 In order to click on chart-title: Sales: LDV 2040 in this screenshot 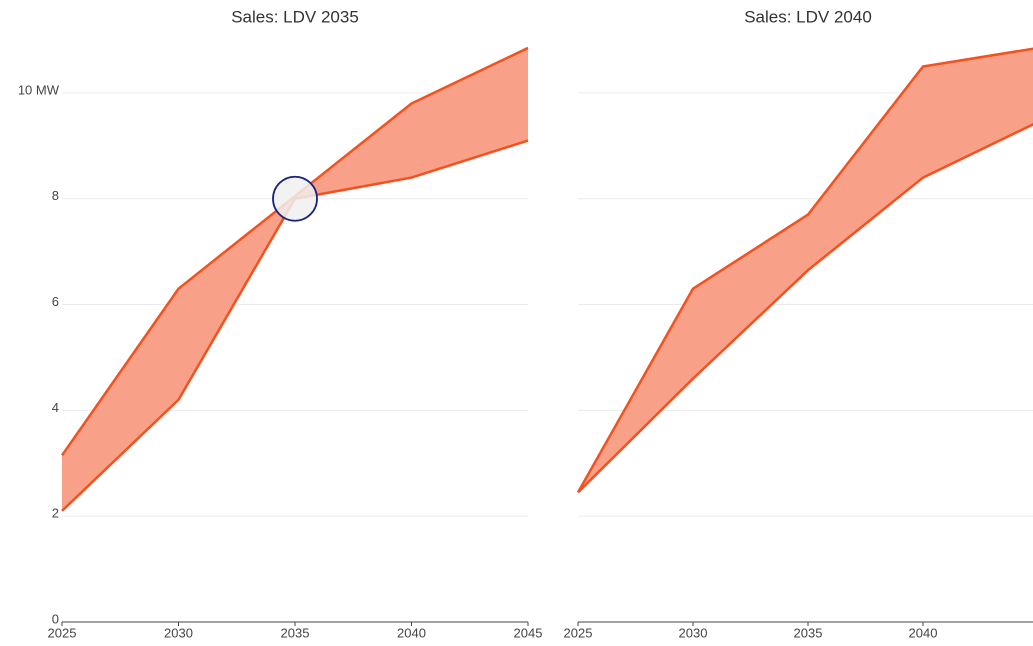, I will do `click(808, 16)`.